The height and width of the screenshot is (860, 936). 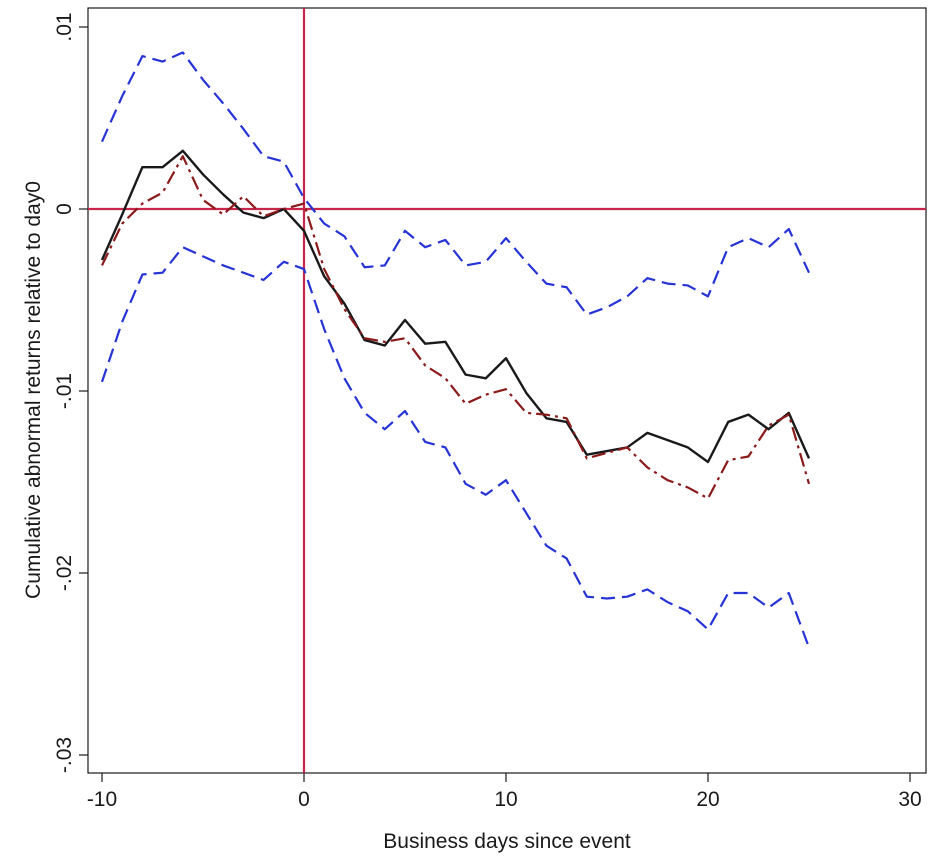 I want to click on y-axis: .01 0 -.01 -.02 -.03, so click(x=70, y=392).